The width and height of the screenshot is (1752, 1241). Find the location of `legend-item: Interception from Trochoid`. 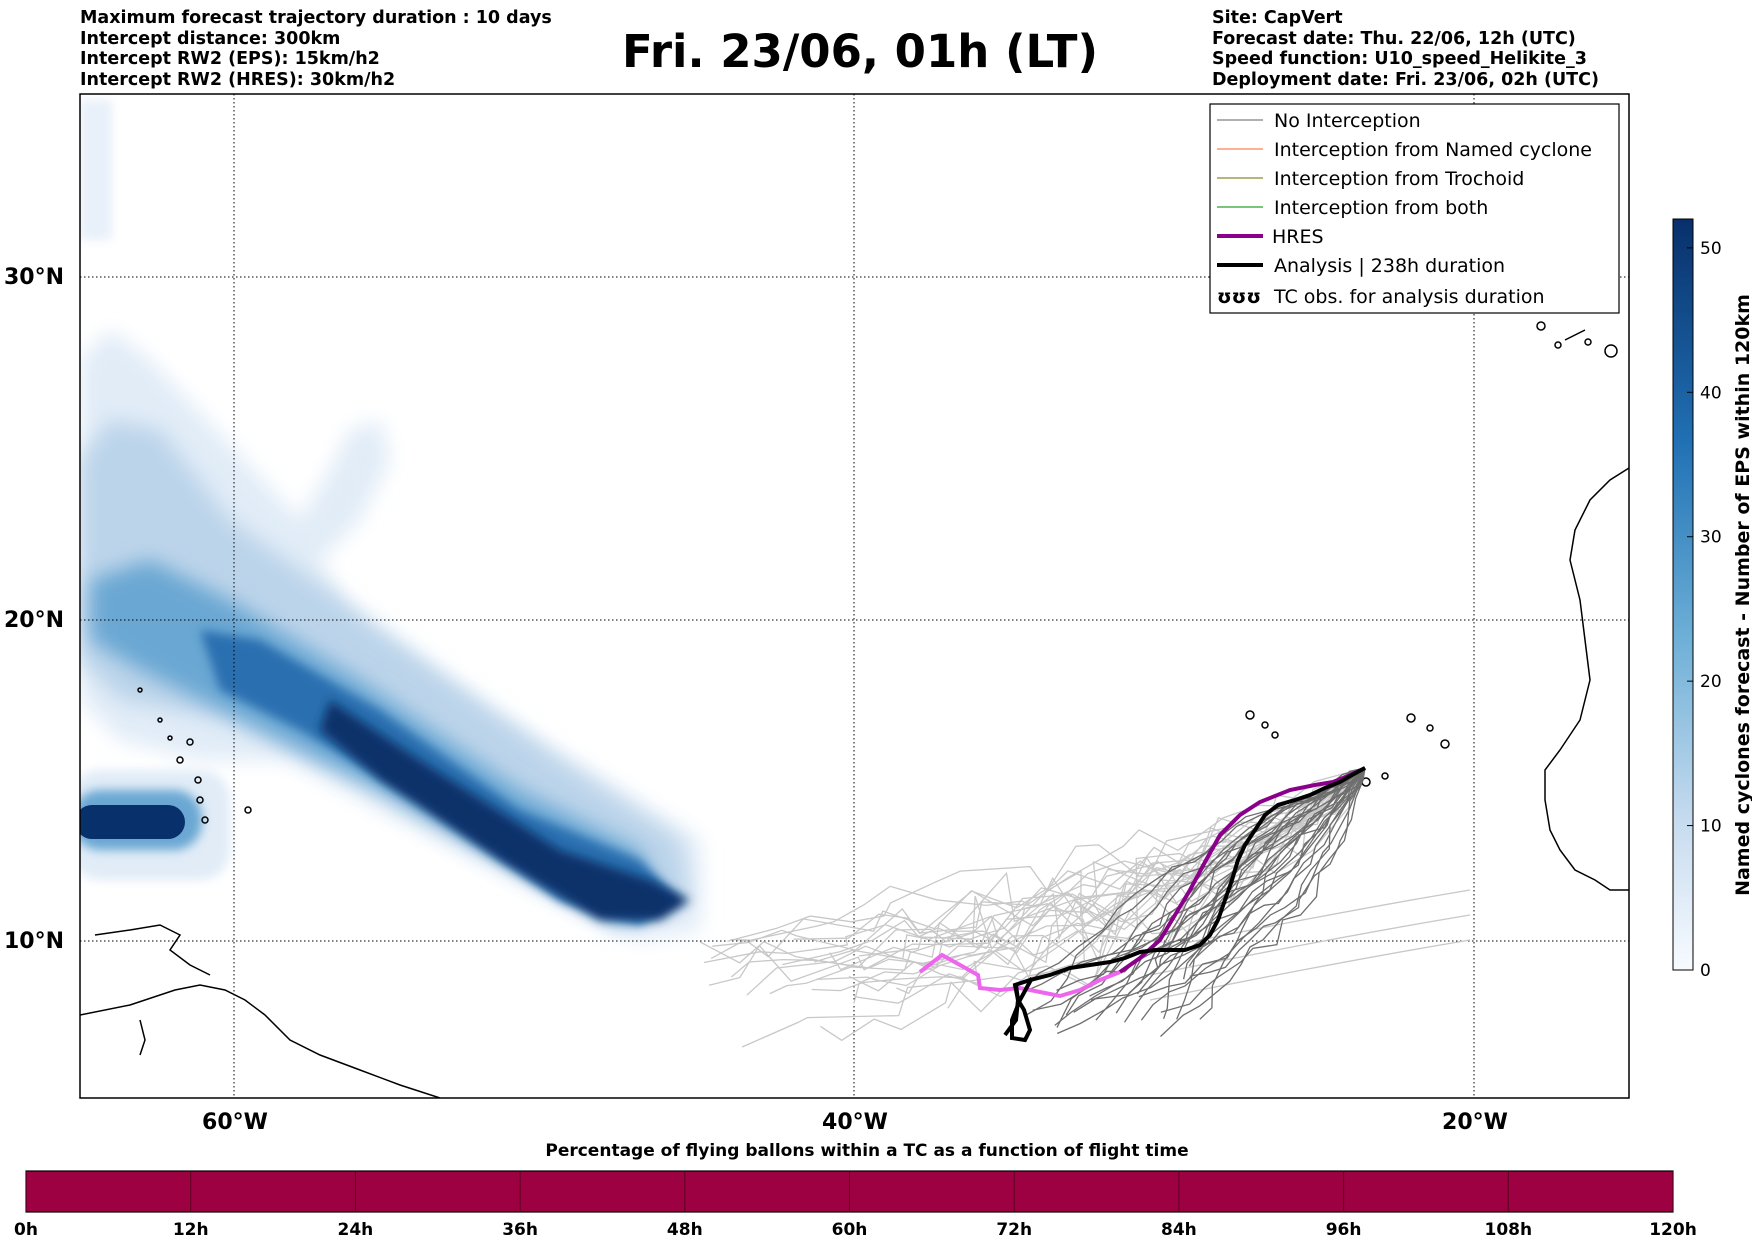

legend-item: Interception from Trochoid is located at coordinates (1399, 179).